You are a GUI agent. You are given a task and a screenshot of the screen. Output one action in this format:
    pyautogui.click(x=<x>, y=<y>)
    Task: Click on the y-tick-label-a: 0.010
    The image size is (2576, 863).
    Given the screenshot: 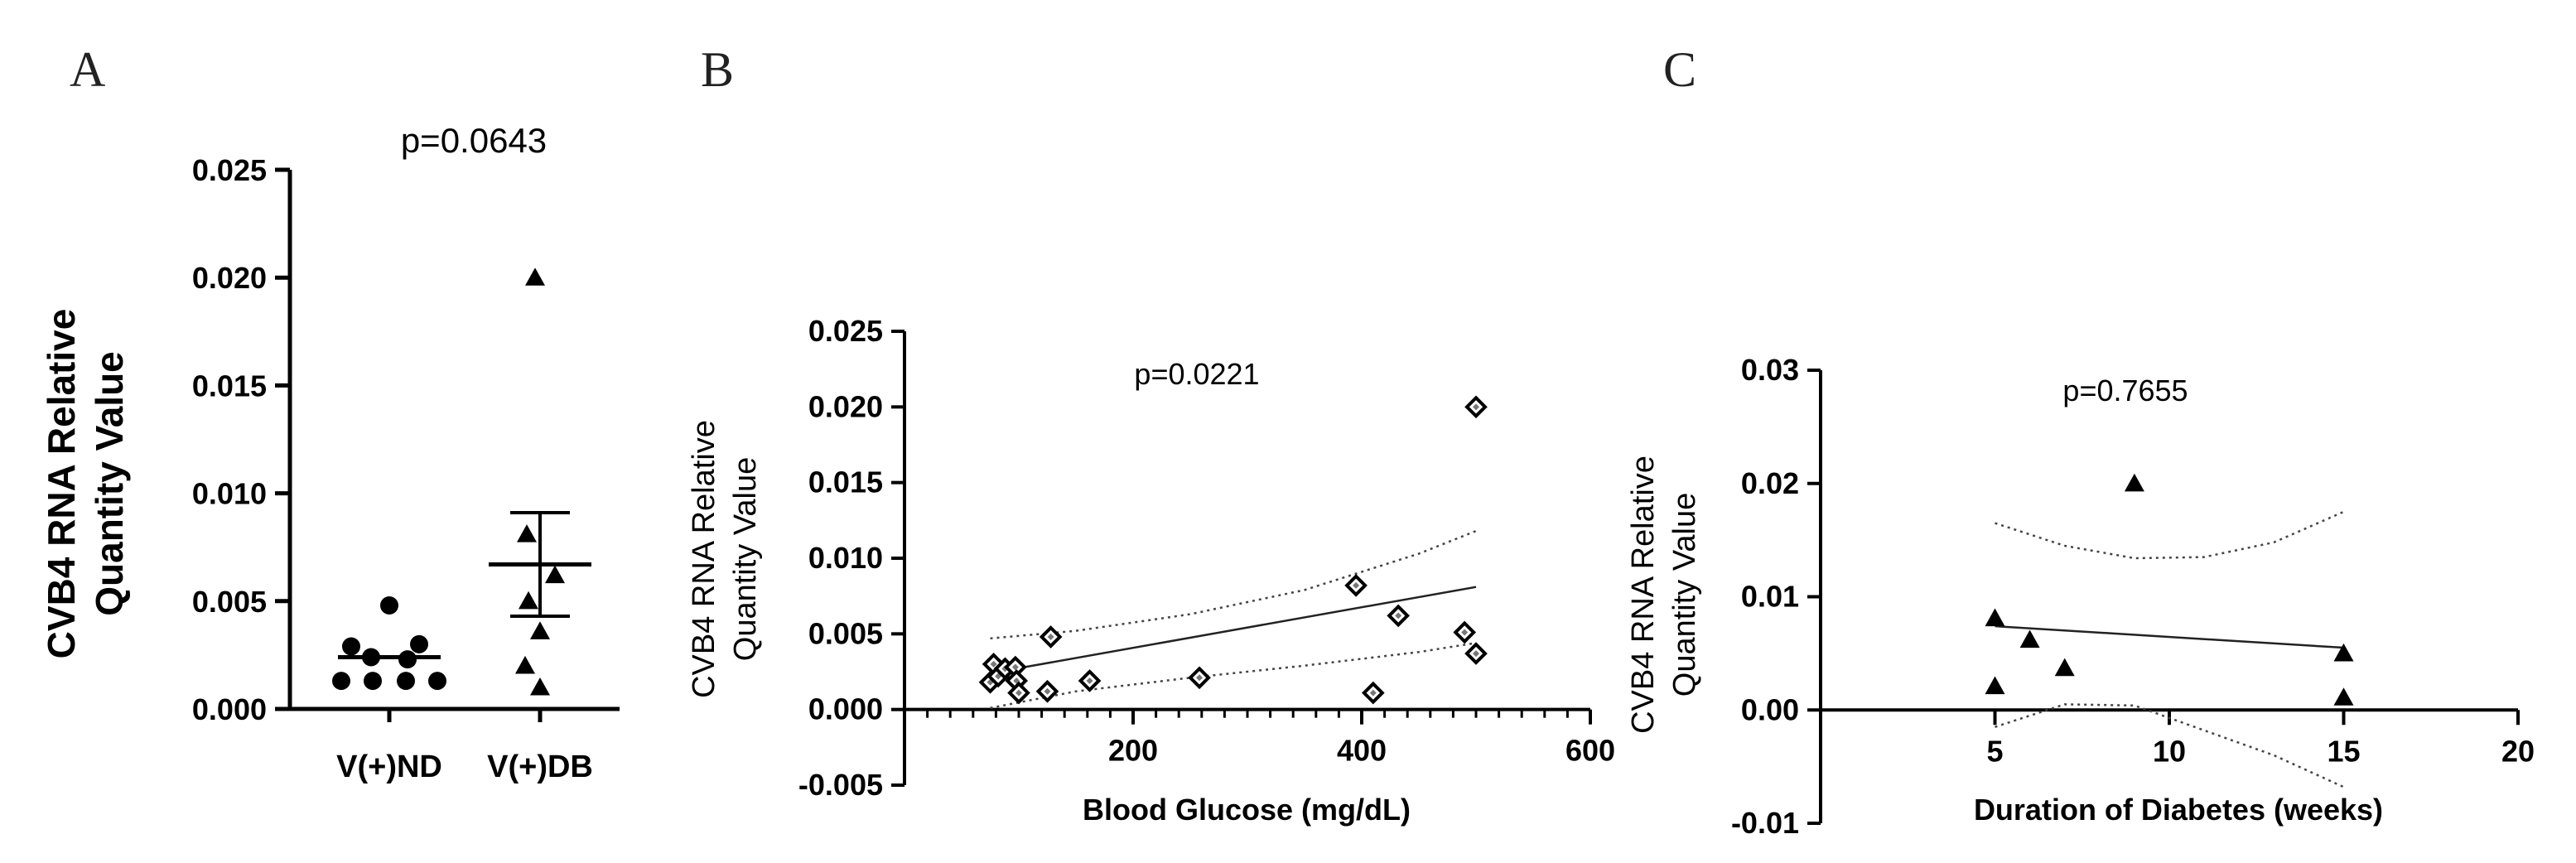 What is the action you would take?
    pyautogui.click(x=230, y=494)
    